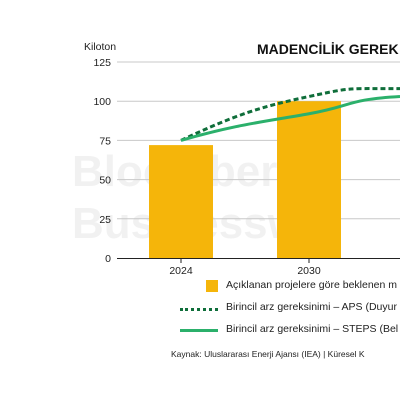  Describe the element at coordinates (100, 47) in the screenshot. I see `y-axis-unit-label: Kiloton` at that location.